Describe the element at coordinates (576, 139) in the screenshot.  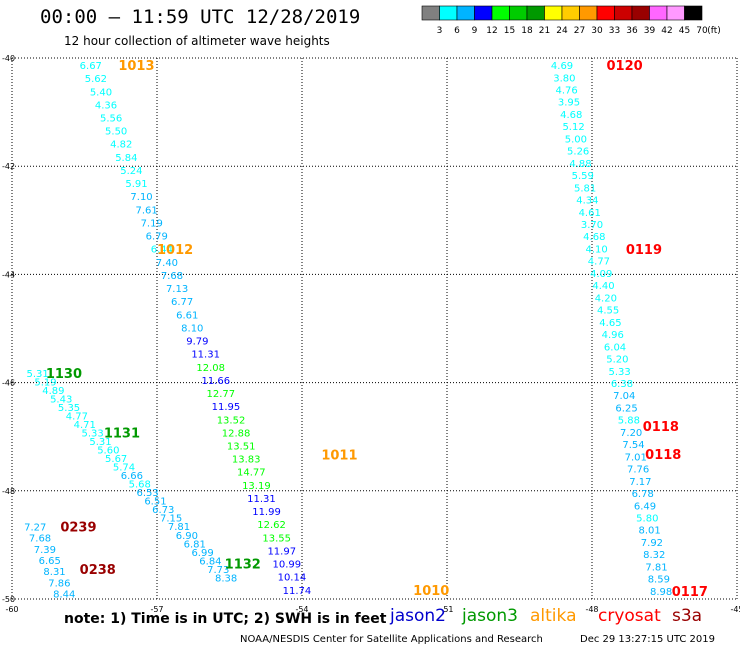
I see `wave-height-value: 5.00` at that location.